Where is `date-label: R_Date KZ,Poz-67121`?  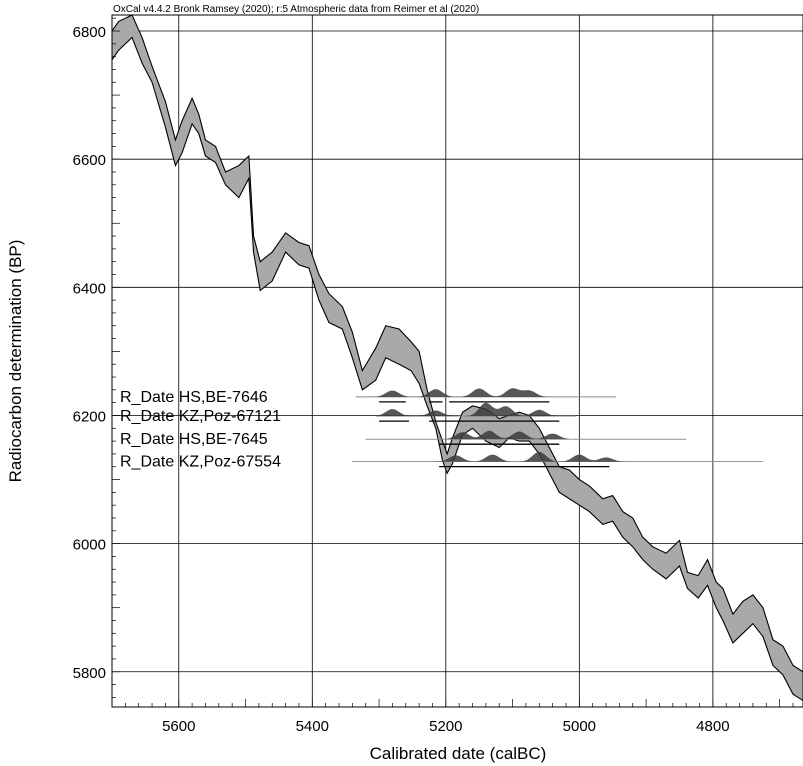
date-label: R_Date KZ,Poz-67121 is located at coordinates (200, 416).